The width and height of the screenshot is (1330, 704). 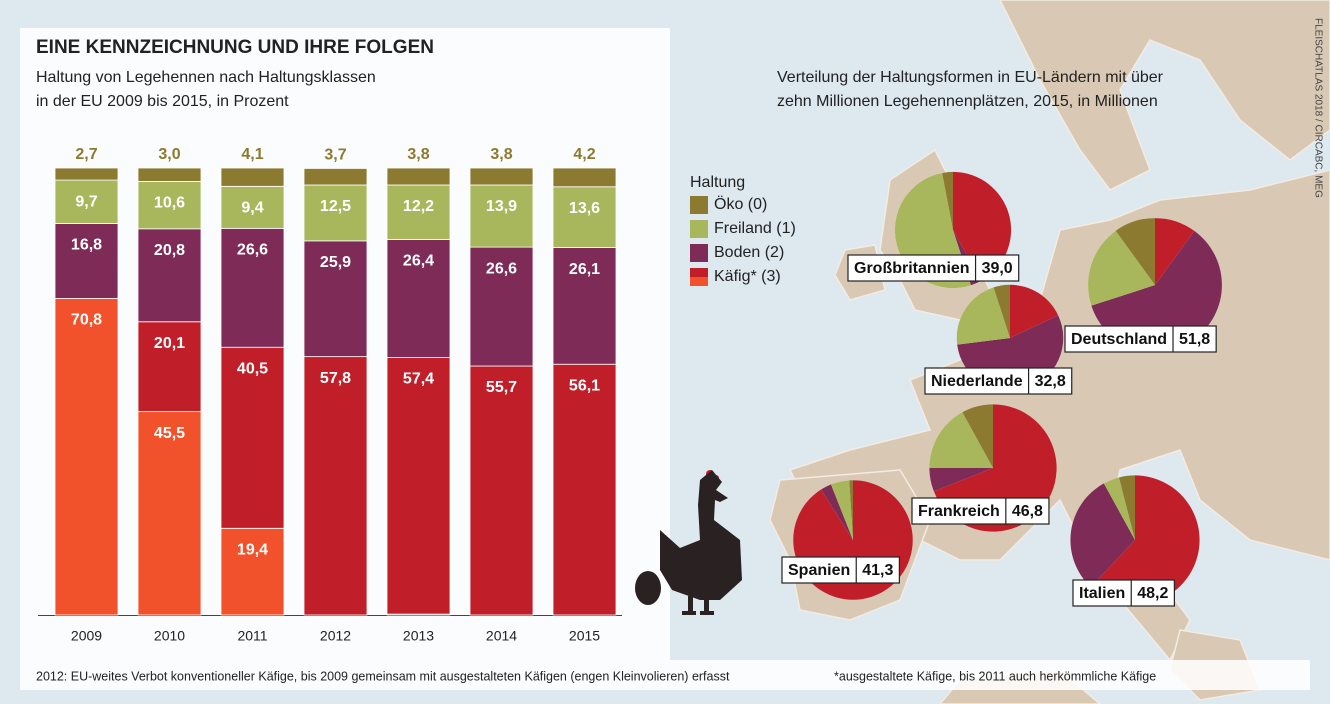 I want to click on value-label: 13,9, so click(x=501, y=206).